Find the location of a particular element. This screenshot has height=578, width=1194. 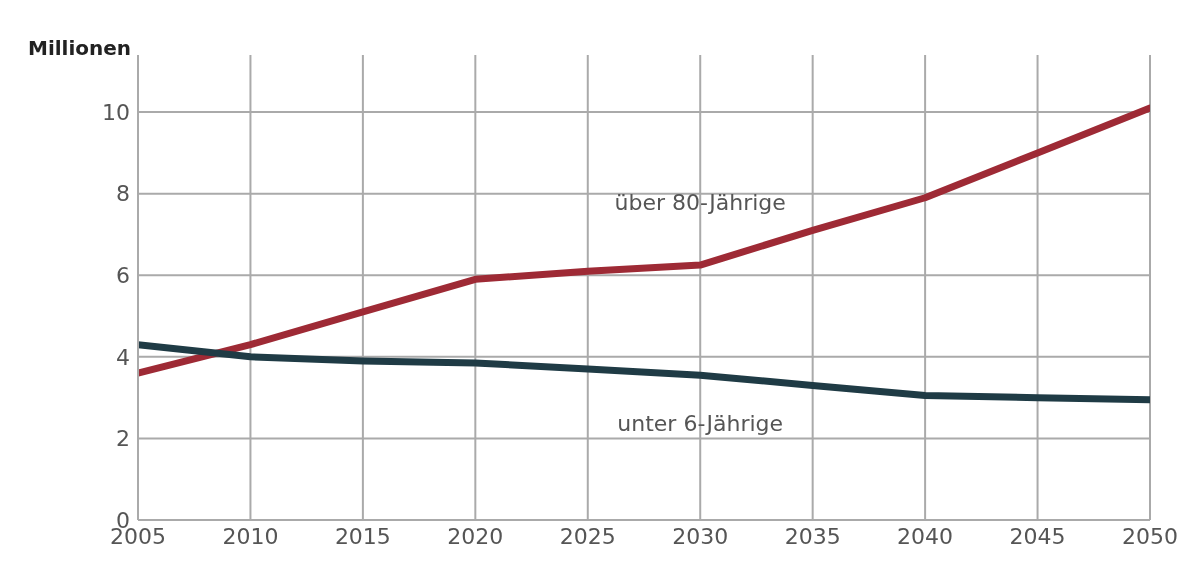

series-label: über 80-Jährige is located at coordinates (700, 203).